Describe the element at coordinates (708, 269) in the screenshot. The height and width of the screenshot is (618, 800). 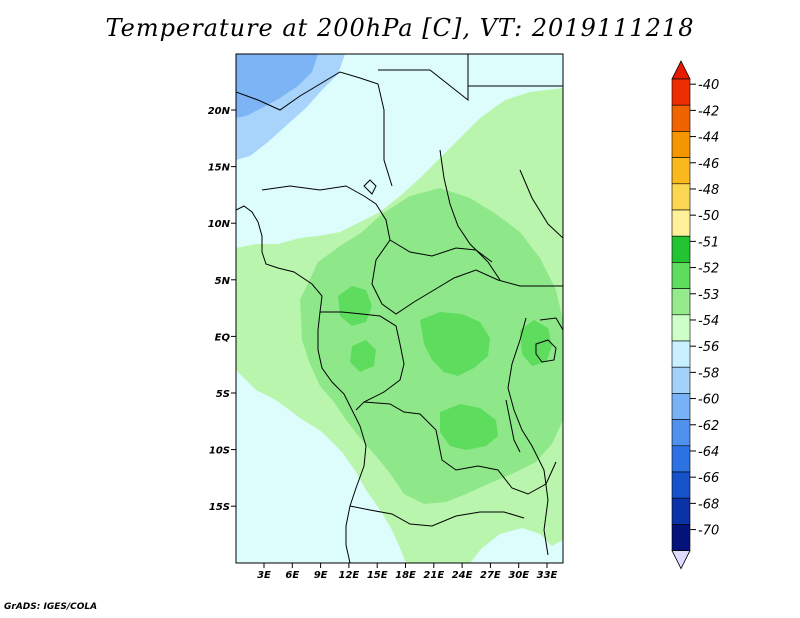
I see `colorbar-label: -52` at that location.